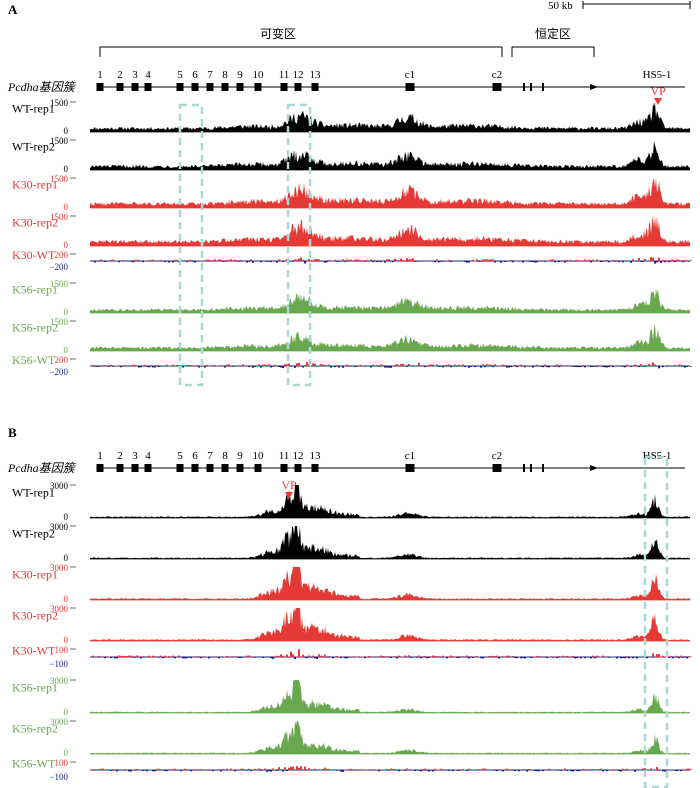 The image size is (700, 788). What do you see at coordinates (62, 763) in the screenshot?
I see `track-max-label: 100` at bounding box center [62, 763].